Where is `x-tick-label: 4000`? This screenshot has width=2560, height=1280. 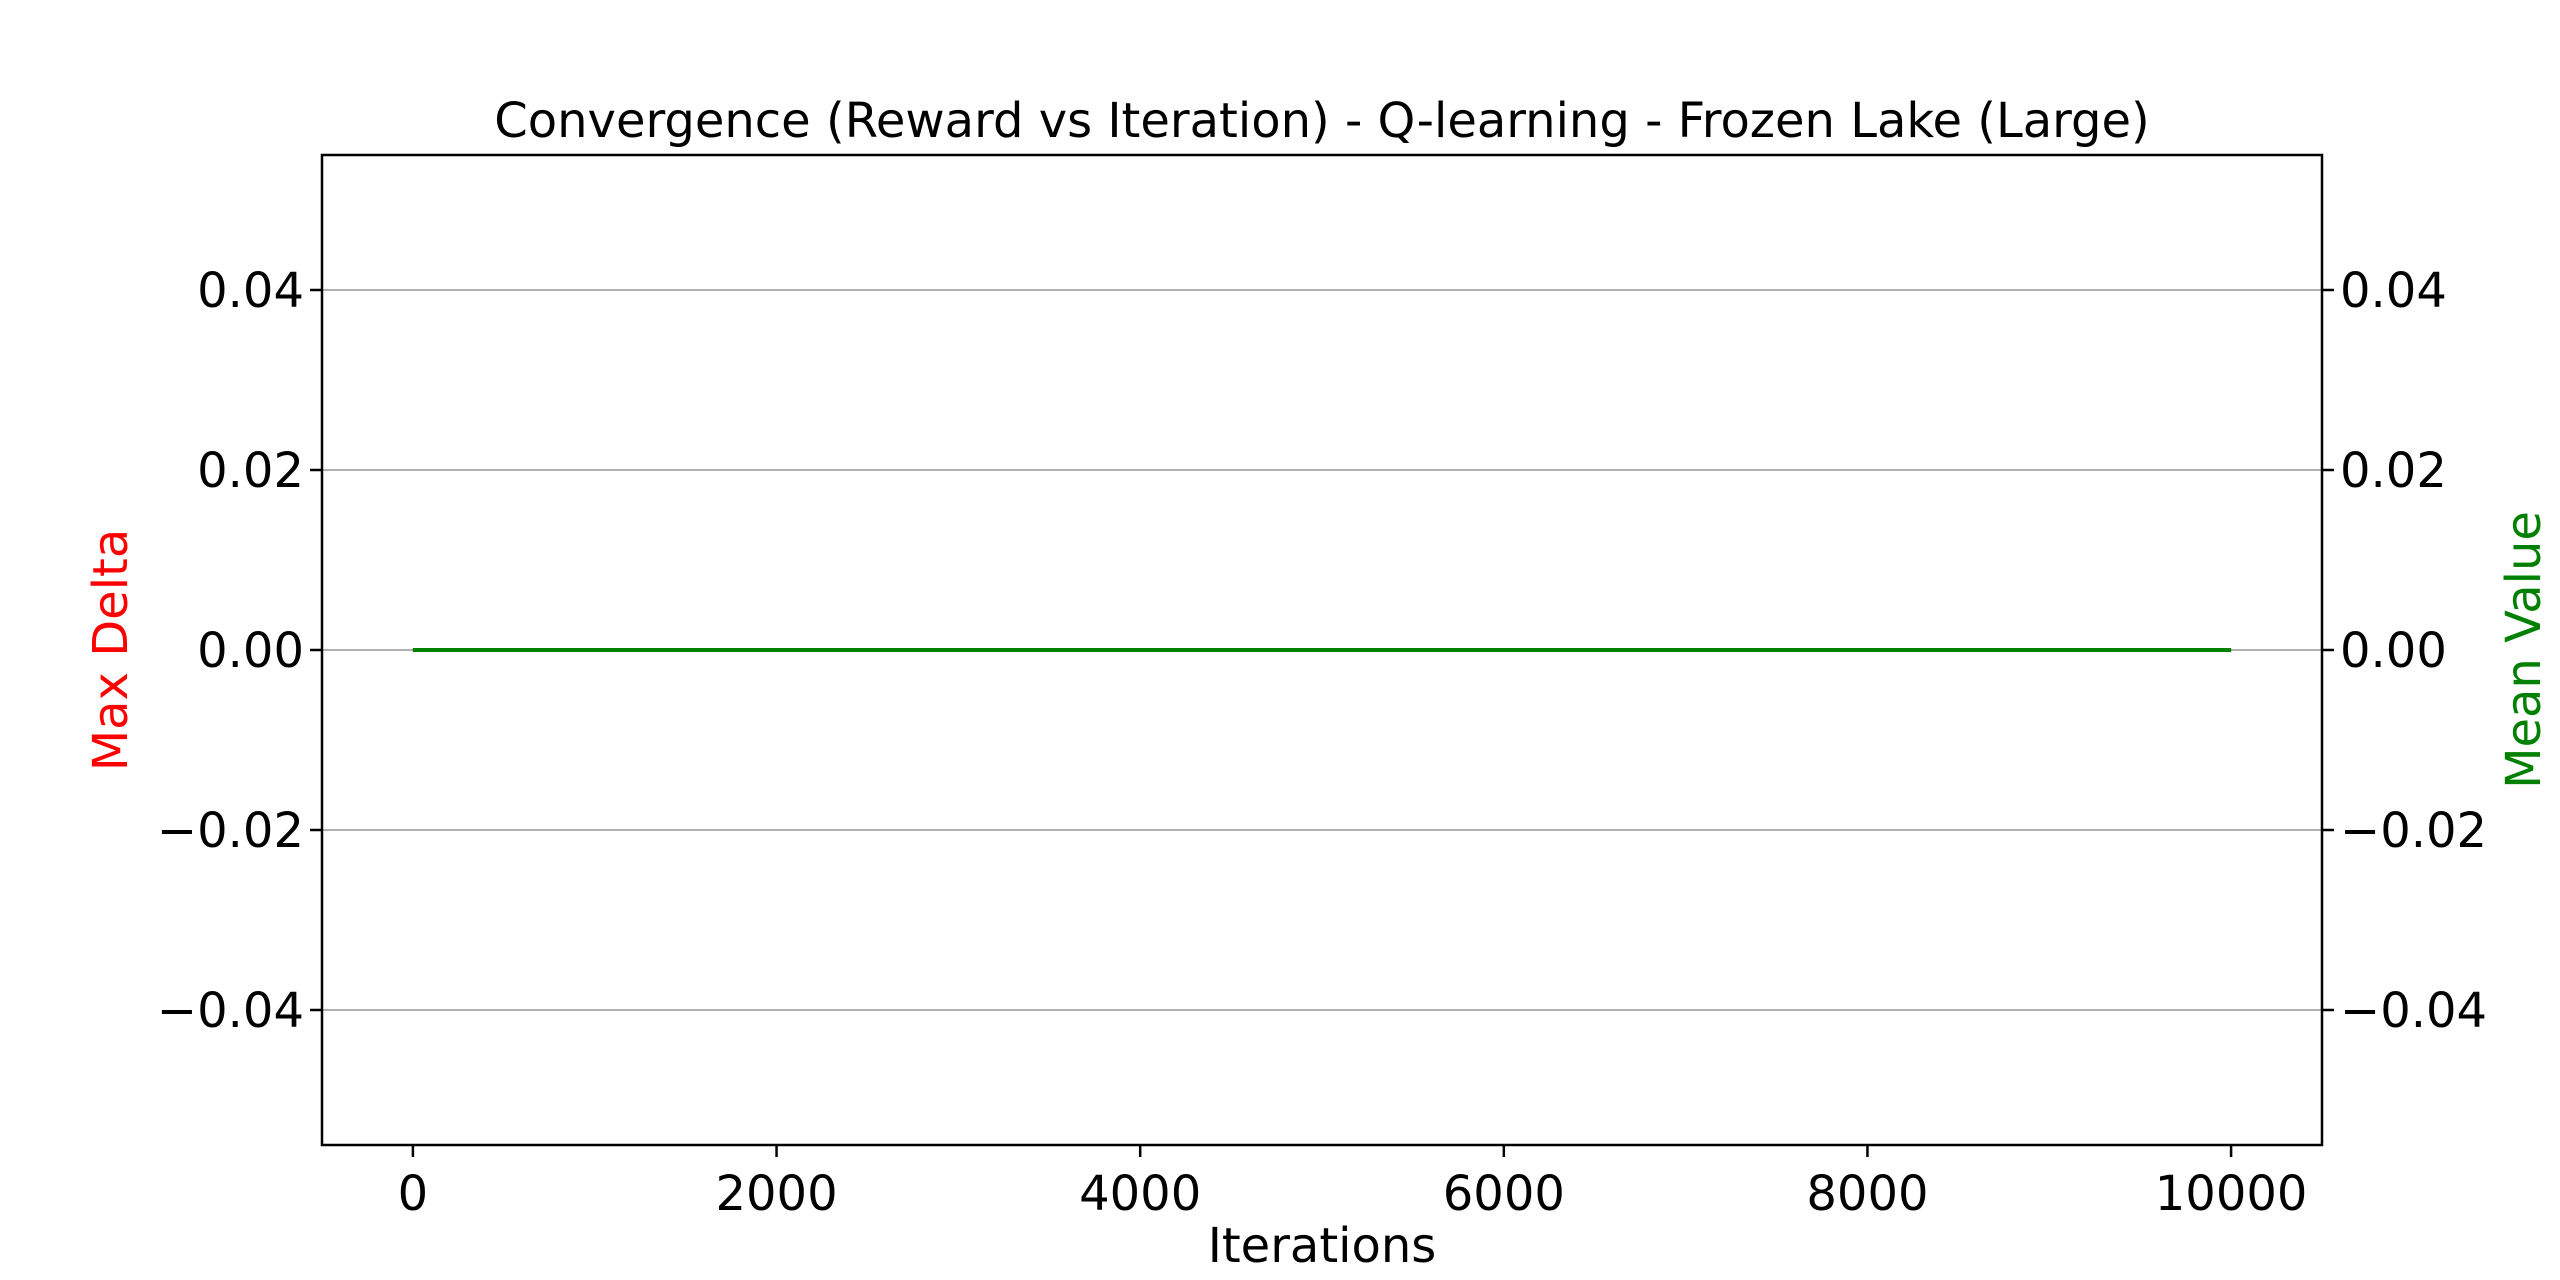
x-tick-label: 4000 is located at coordinates (1140, 1194).